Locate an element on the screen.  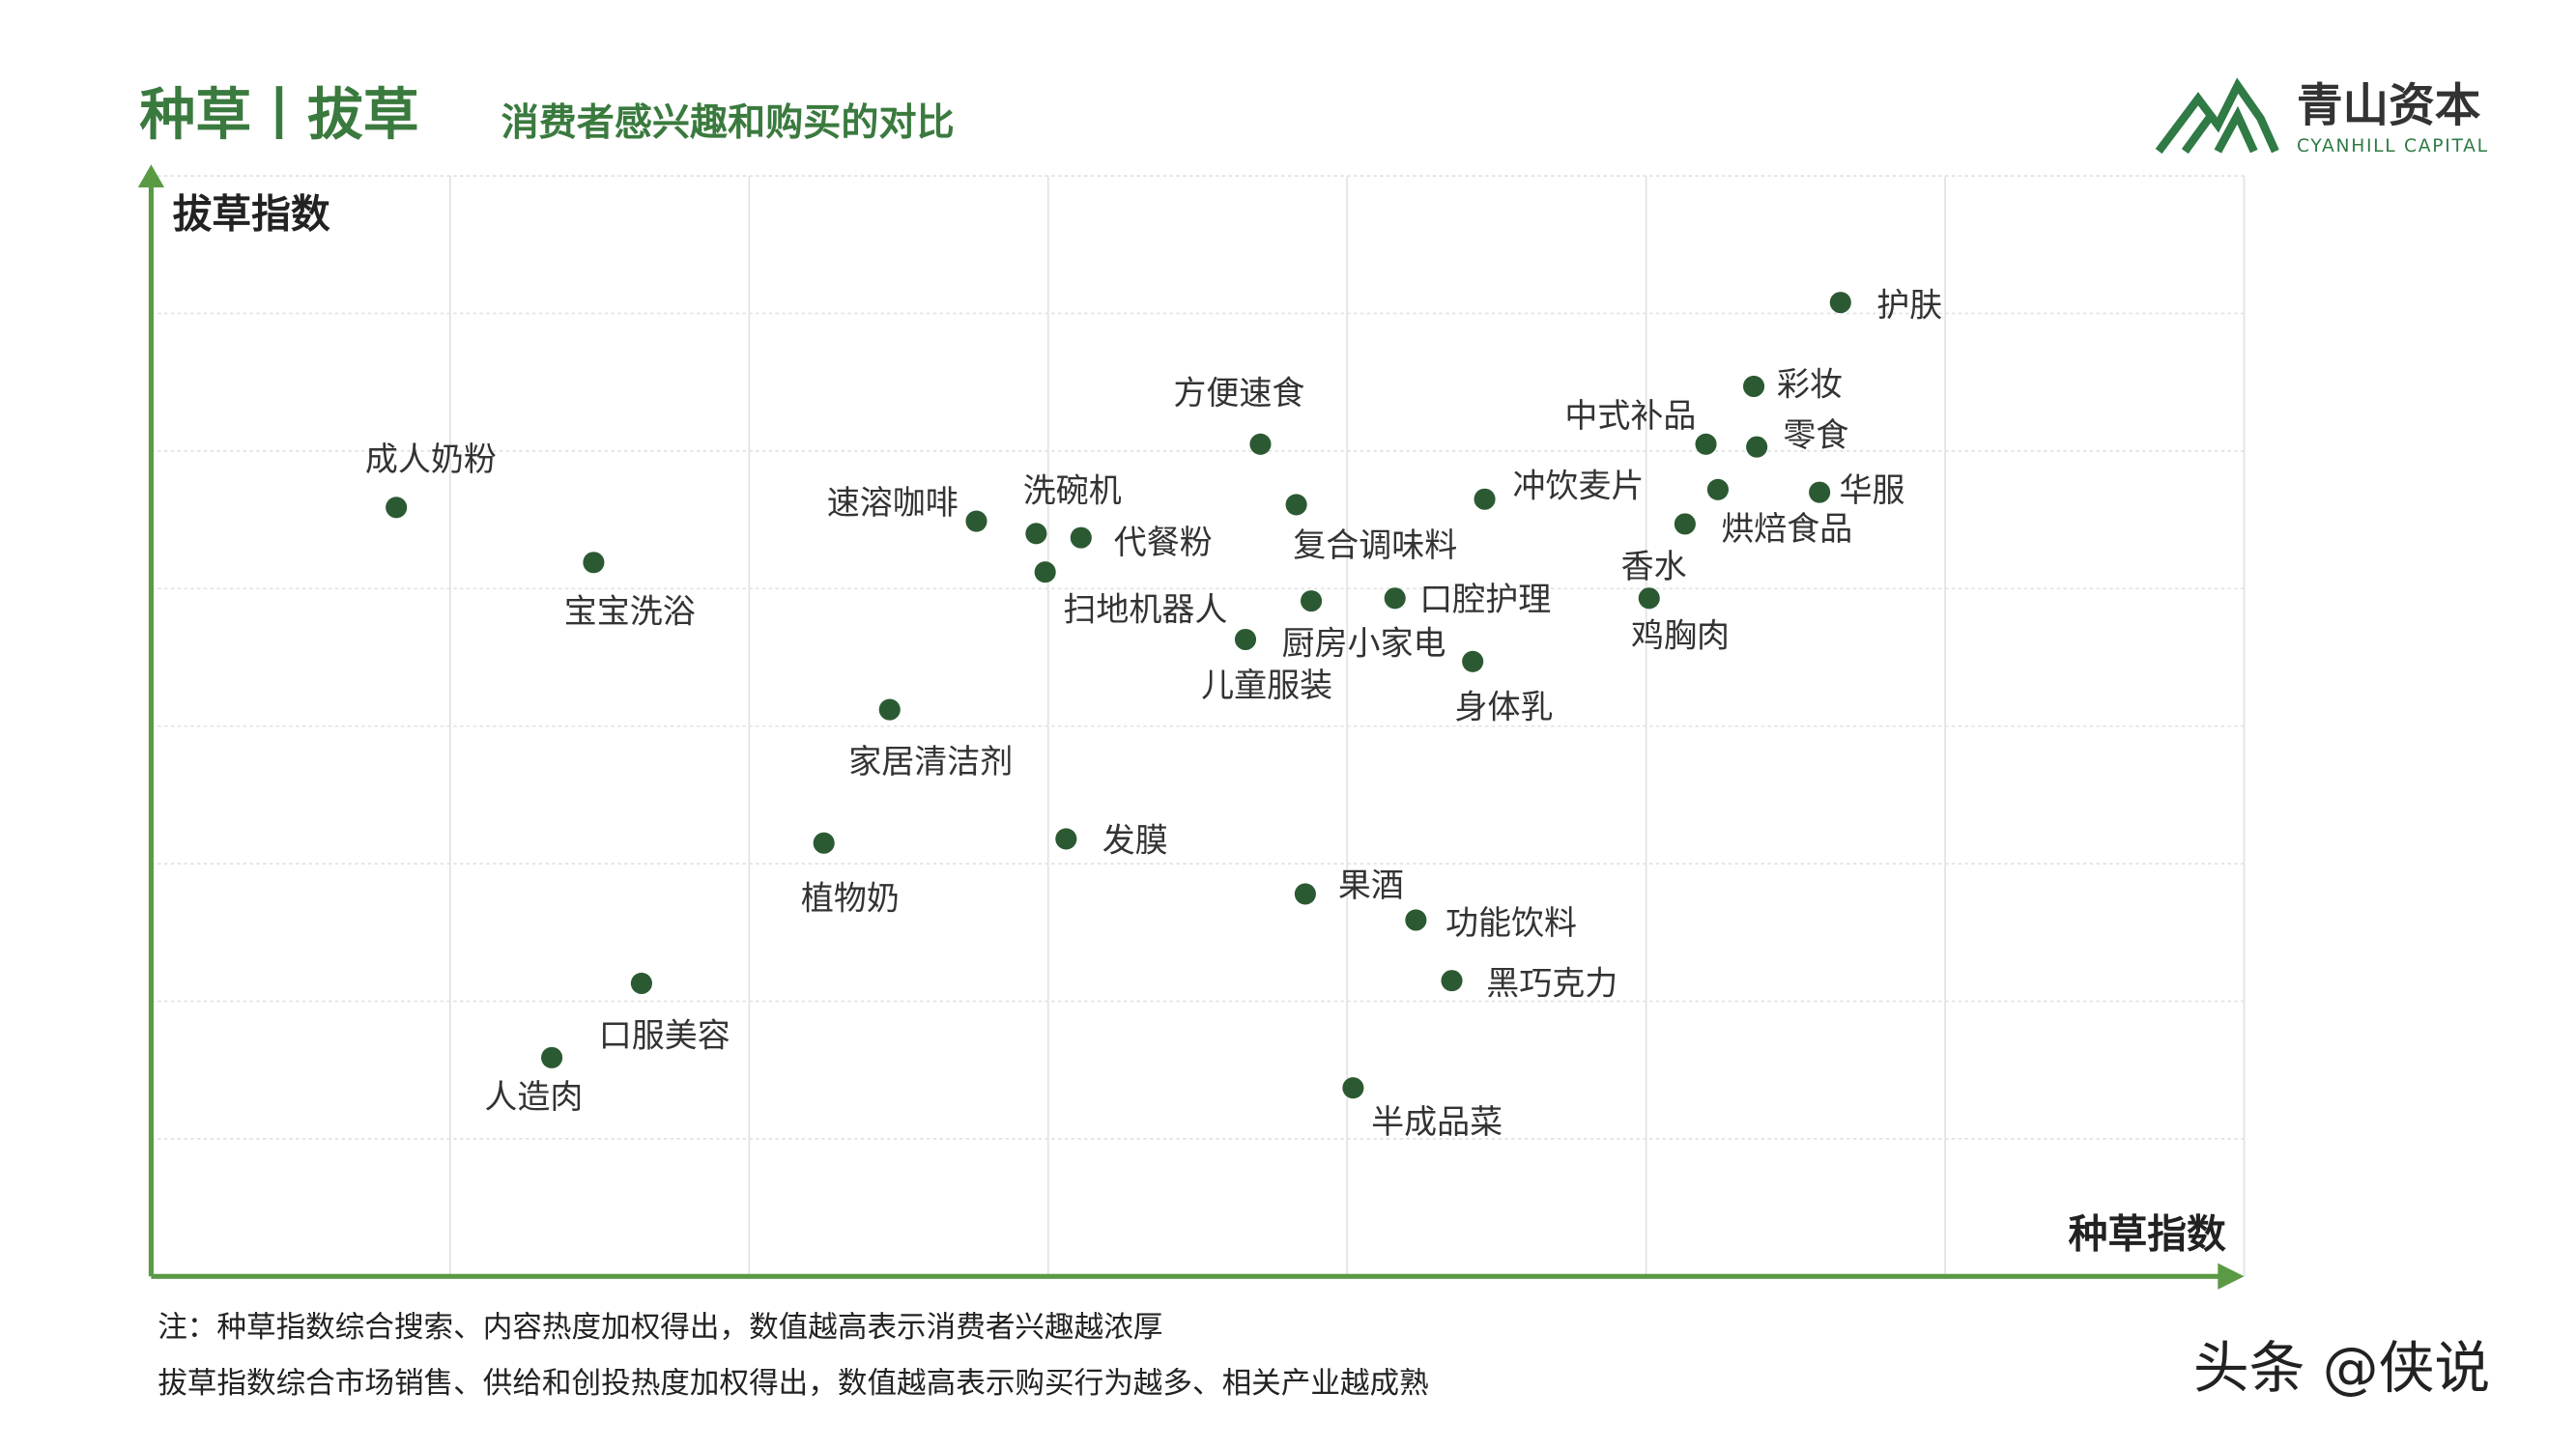
point-label: 烘焙食品 is located at coordinates (1787, 529).